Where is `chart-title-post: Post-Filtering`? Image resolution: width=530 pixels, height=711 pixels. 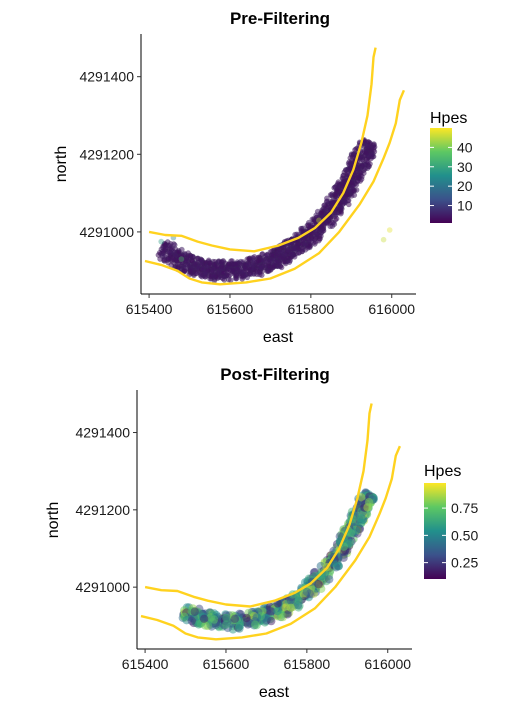 chart-title-post: Post-Filtering is located at coordinates (275, 374).